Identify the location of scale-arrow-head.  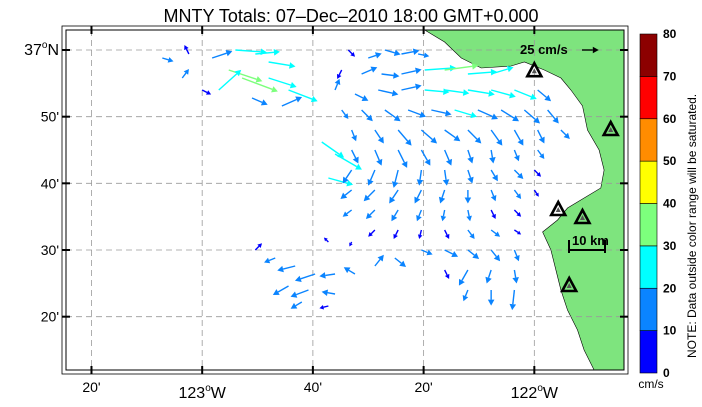
(590, 50).